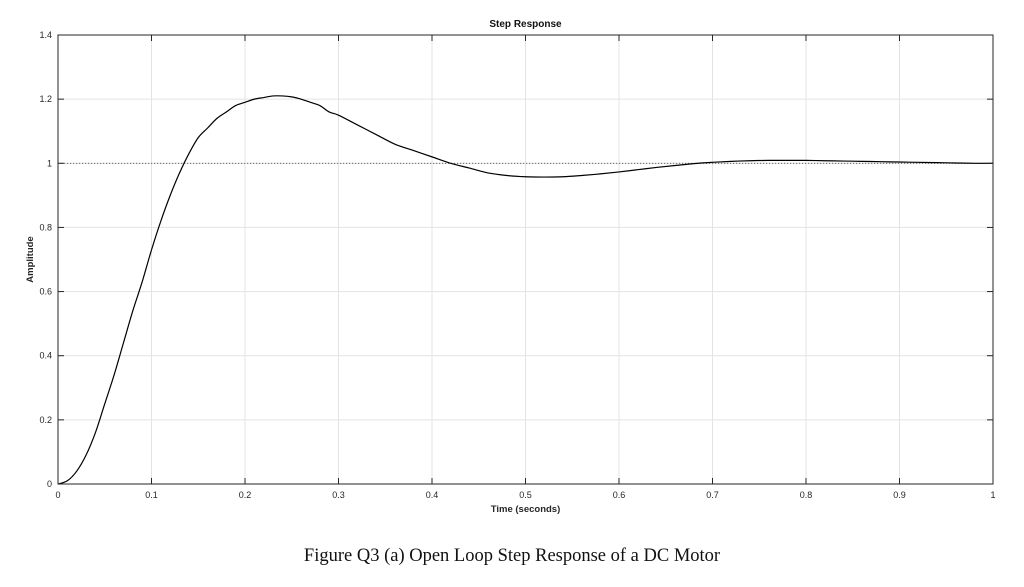  Describe the element at coordinates (45, 99) in the screenshot. I see `y-tick-label: 1.2` at that location.